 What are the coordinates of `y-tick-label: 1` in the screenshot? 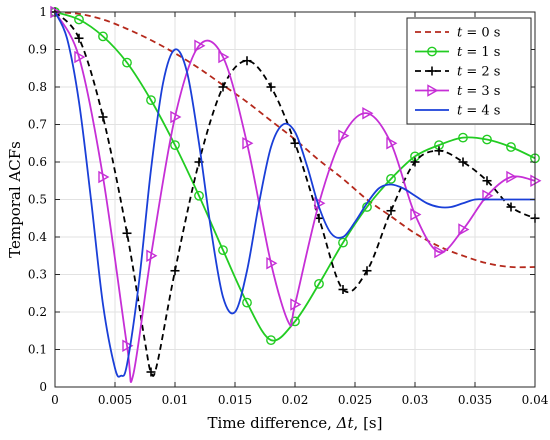 It's located at (43, 12).